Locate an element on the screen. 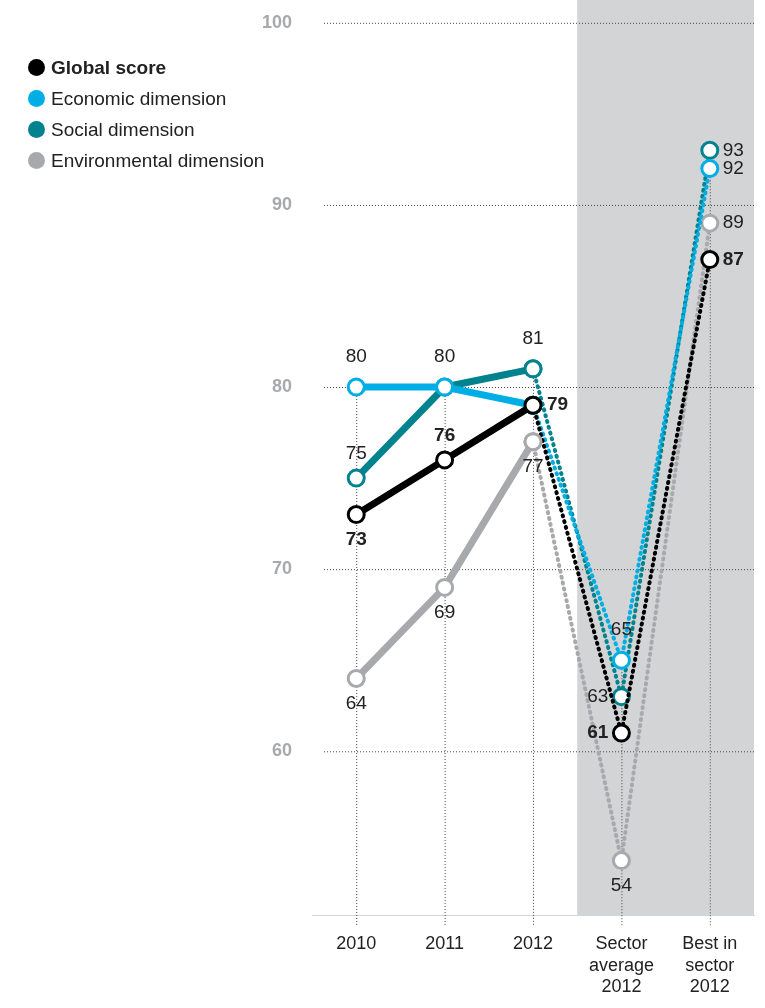 This screenshot has height=1008, width=765. legend-label: Social dimension is located at coordinates (123, 129).